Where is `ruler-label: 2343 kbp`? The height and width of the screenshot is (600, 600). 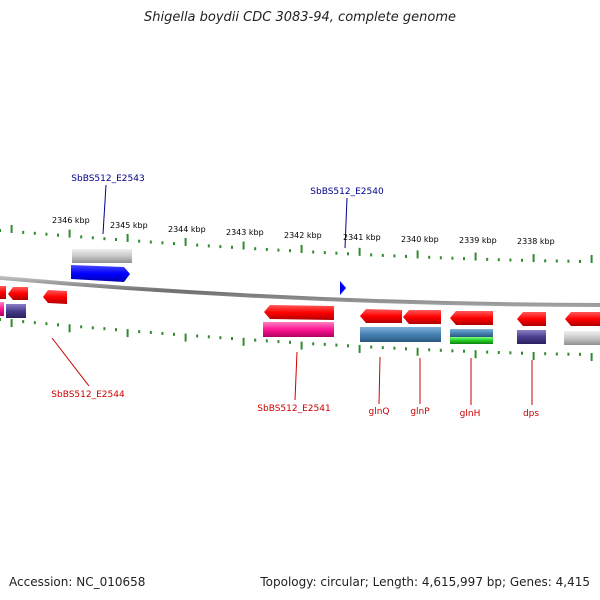
ruler-label: 2343 kbp is located at coordinates (245, 232).